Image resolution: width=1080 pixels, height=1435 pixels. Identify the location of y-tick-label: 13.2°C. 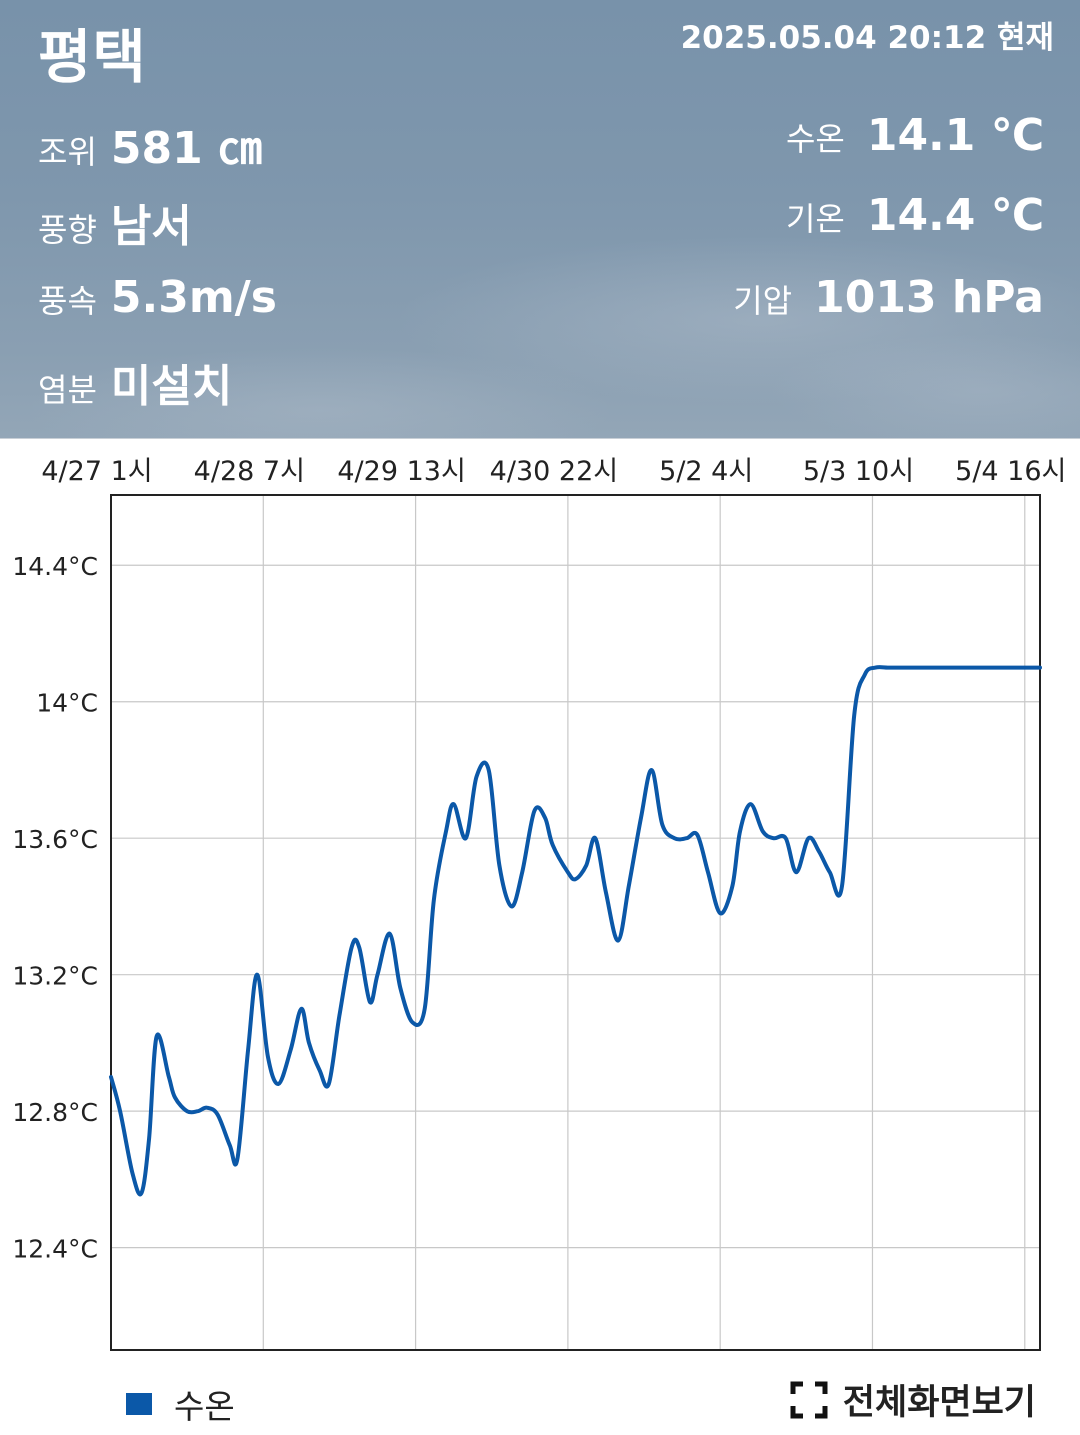
(55, 976).